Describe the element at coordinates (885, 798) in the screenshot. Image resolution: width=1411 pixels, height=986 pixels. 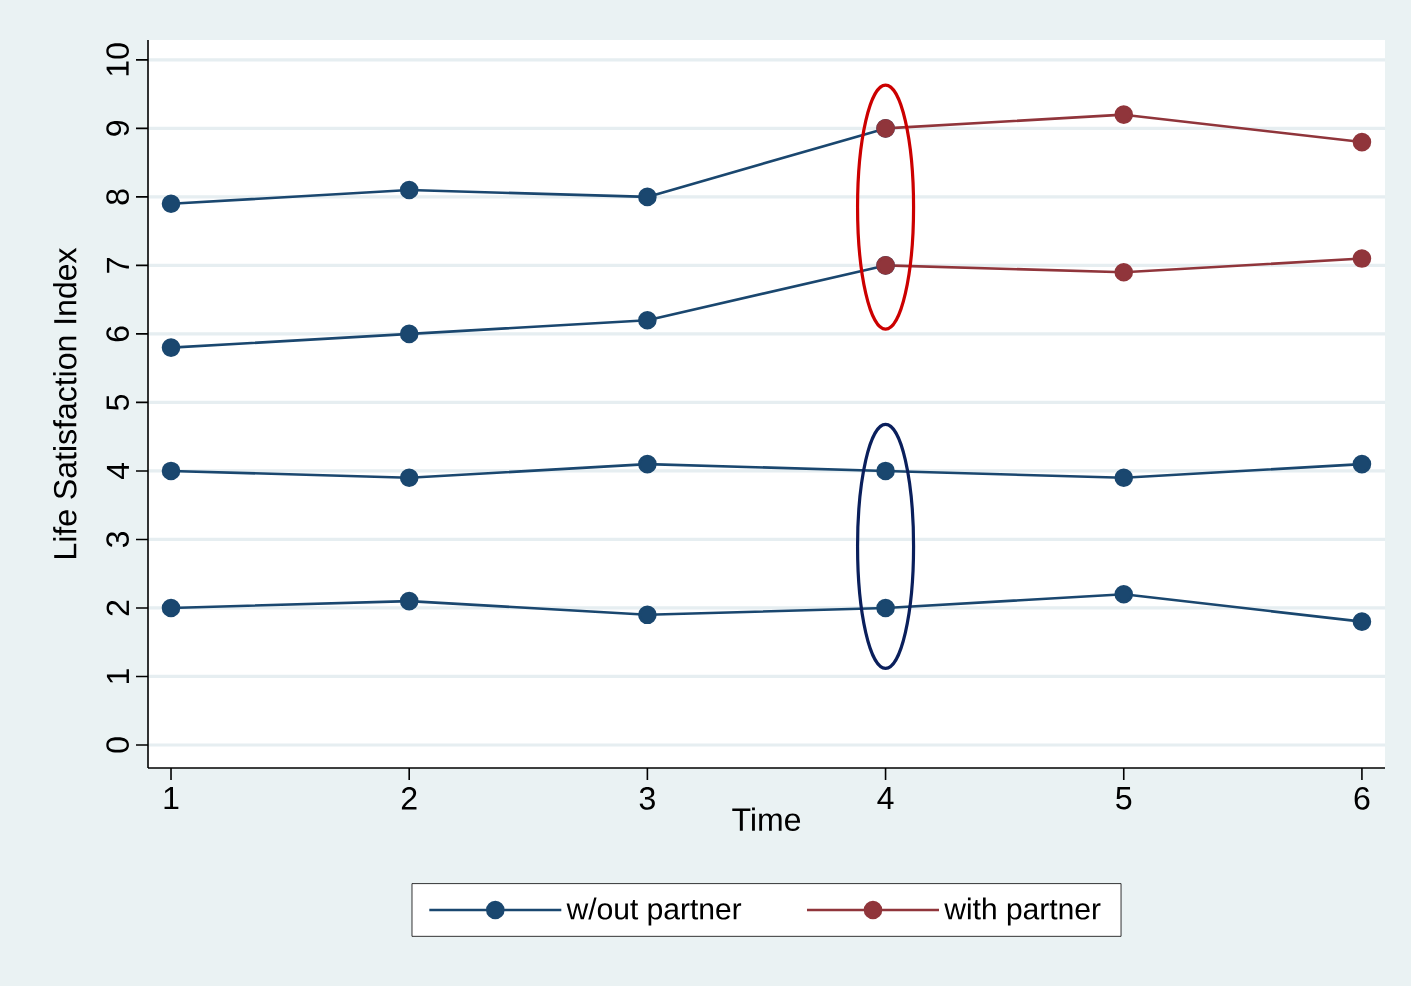
I see `x-tick-label: 4` at that location.